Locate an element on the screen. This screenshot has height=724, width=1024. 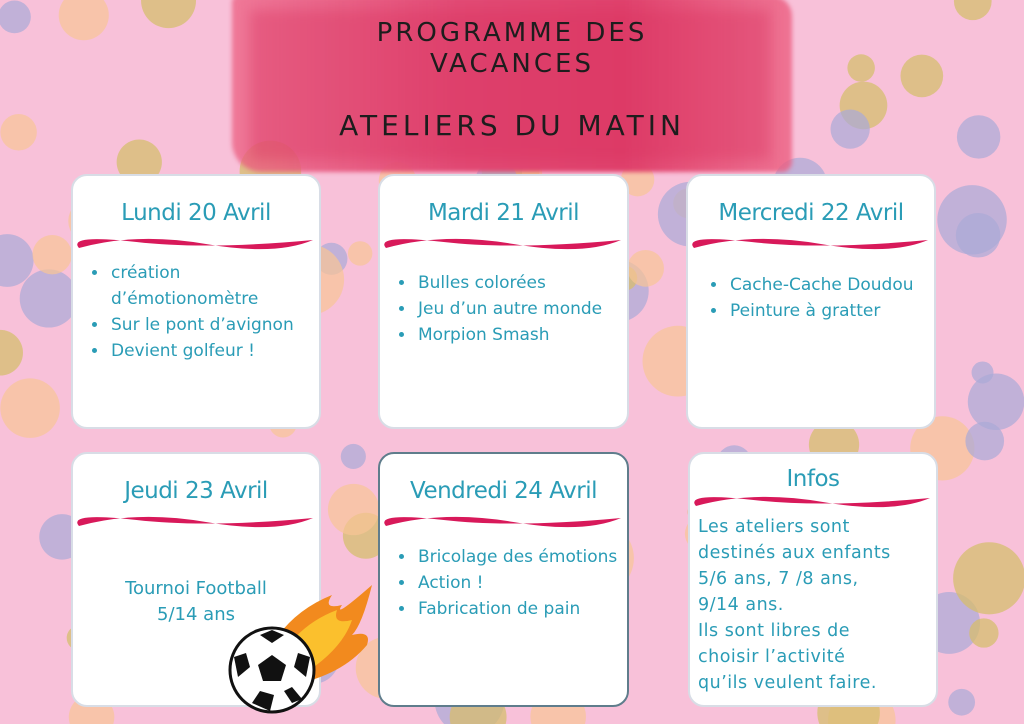
list-item: Morpion Smash is located at coordinates (518, 335).